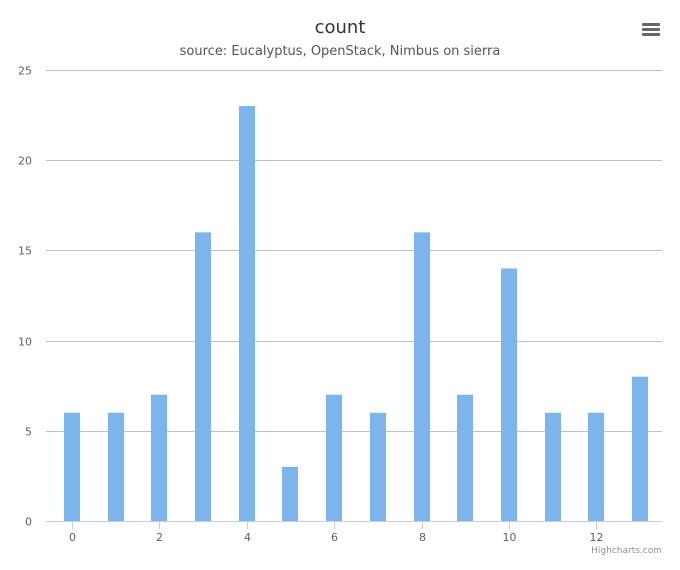 The width and height of the screenshot is (680, 570). I want to click on y-tick-label: 20, so click(25, 161).